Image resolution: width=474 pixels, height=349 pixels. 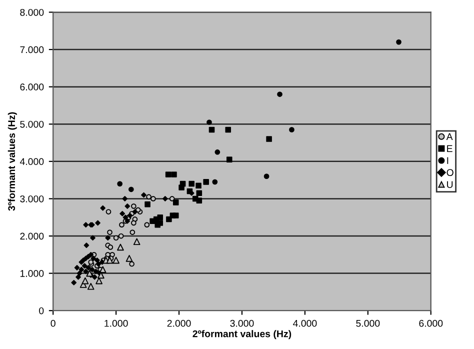 I want to click on y-tick-label: 4.000, so click(x=32, y=162).